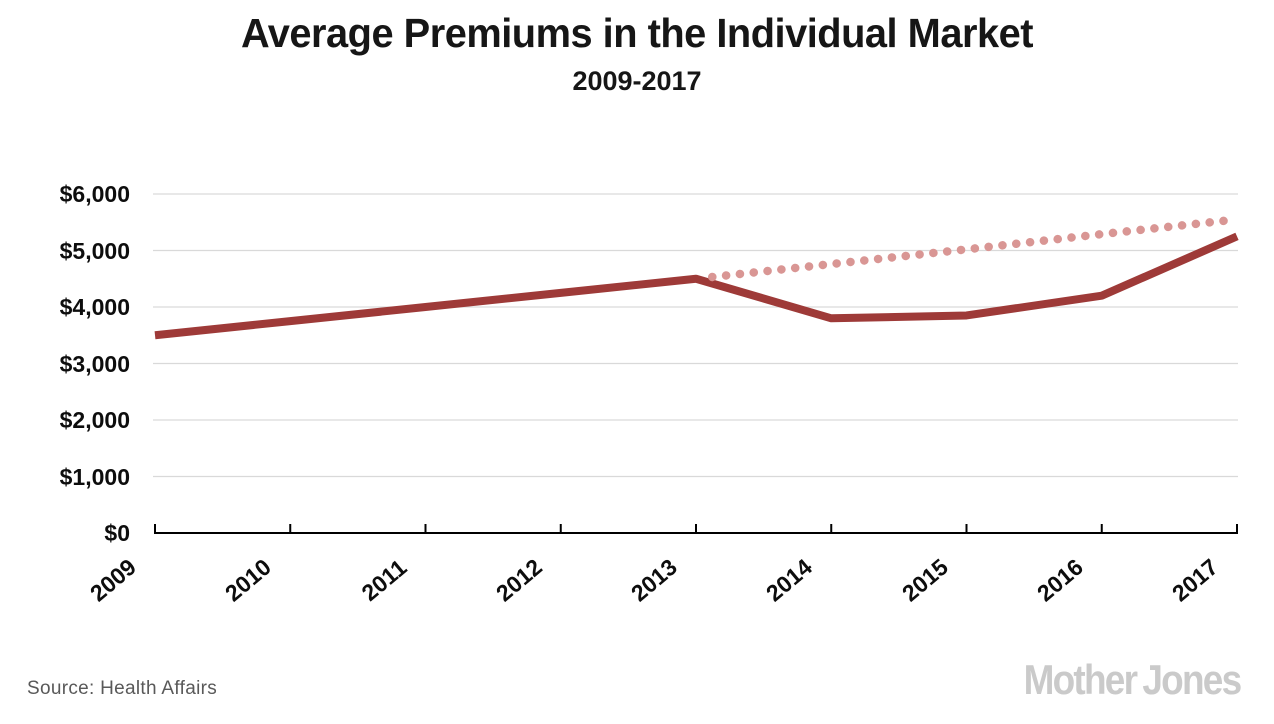 Image resolution: width=1274 pixels, height=724 pixels. What do you see at coordinates (1080, 679) in the screenshot?
I see `logo-word-mother: Mother` at bounding box center [1080, 679].